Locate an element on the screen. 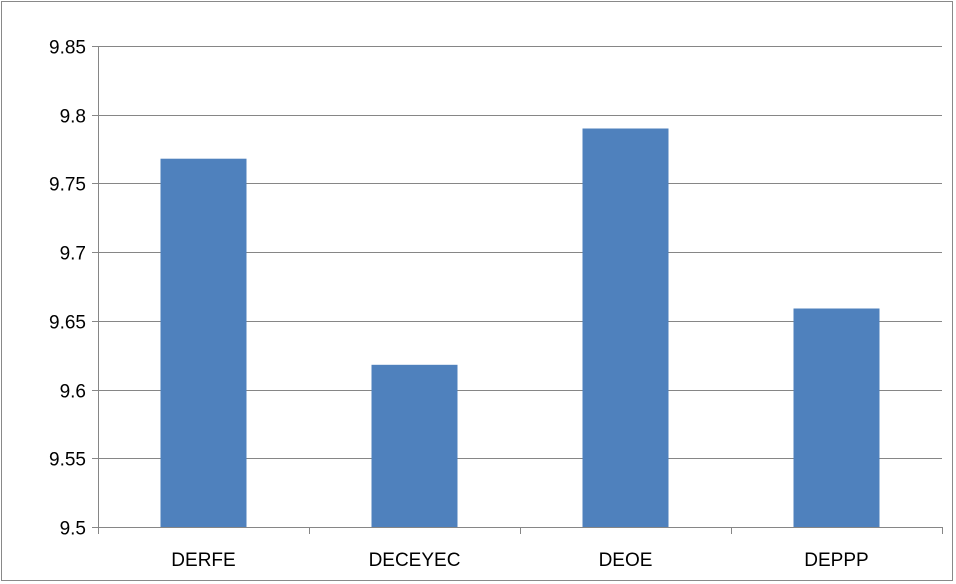  bar-deoe is located at coordinates (625, 327).